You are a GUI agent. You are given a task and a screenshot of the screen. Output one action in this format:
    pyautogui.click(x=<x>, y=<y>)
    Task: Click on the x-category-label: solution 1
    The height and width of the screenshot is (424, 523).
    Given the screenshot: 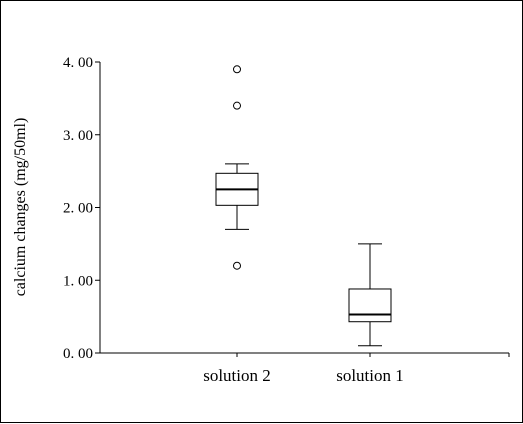 What is the action you would take?
    pyautogui.click(x=370, y=375)
    